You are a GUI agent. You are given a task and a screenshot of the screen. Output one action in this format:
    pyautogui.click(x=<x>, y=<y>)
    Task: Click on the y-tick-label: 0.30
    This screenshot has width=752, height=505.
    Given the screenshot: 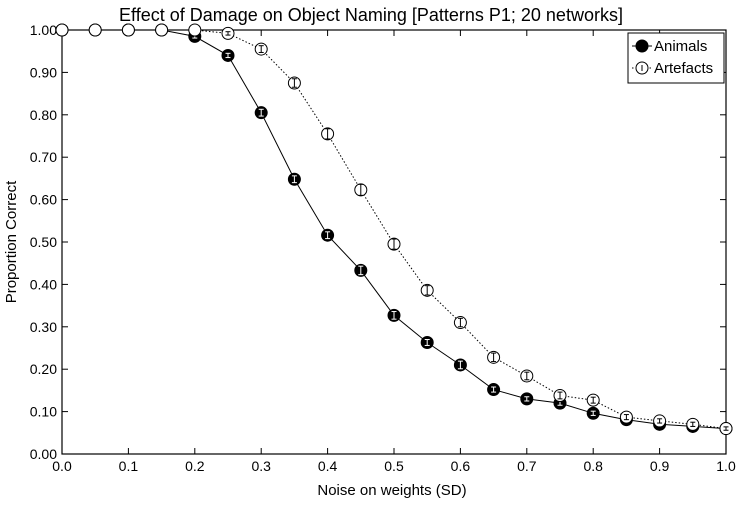 What is the action you would take?
    pyautogui.click(x=43, y=327)
    